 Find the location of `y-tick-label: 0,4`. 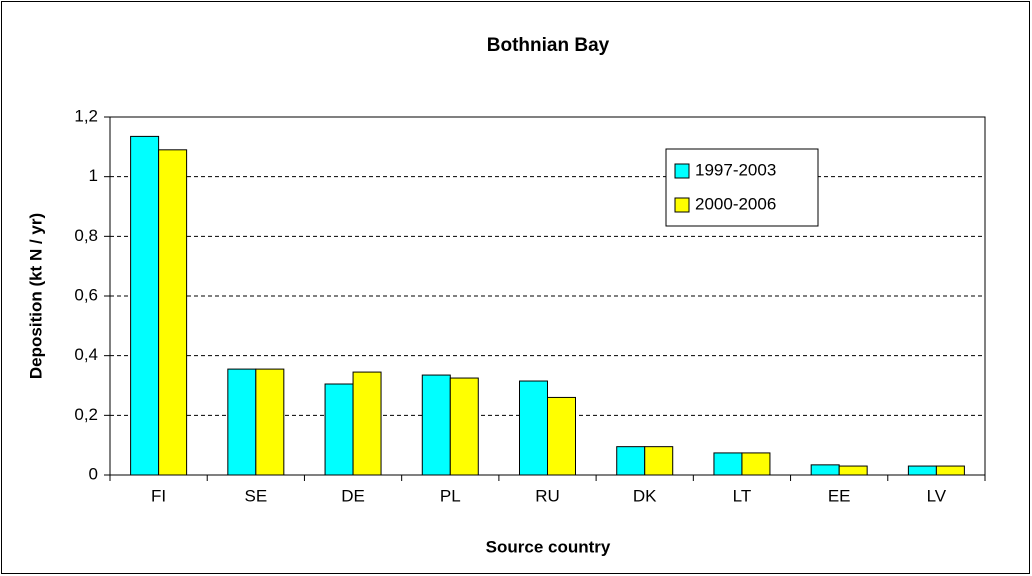

y-tick-label: 0,4 is located at coordinates (86, 354).